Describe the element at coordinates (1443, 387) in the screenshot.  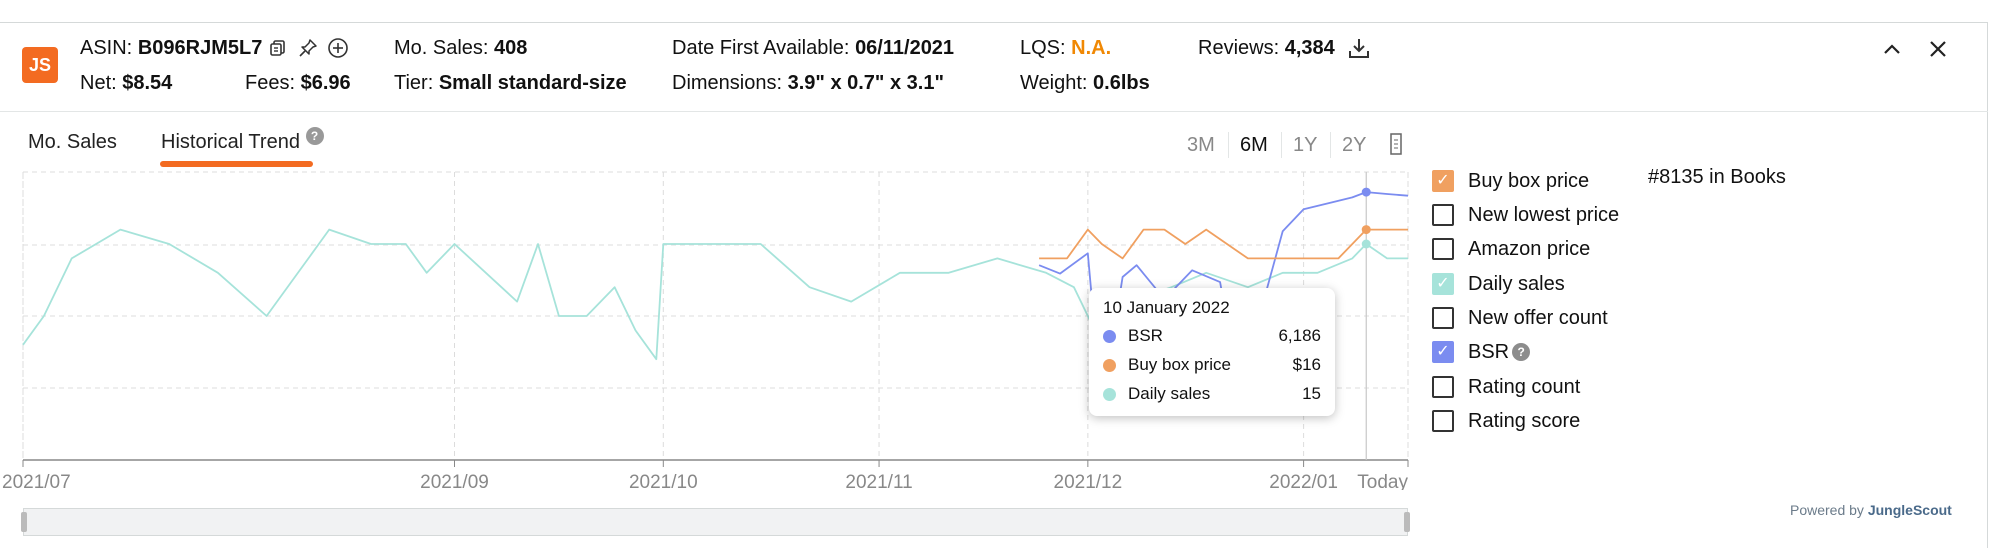
I see `rating-count-checkbox` at that location.